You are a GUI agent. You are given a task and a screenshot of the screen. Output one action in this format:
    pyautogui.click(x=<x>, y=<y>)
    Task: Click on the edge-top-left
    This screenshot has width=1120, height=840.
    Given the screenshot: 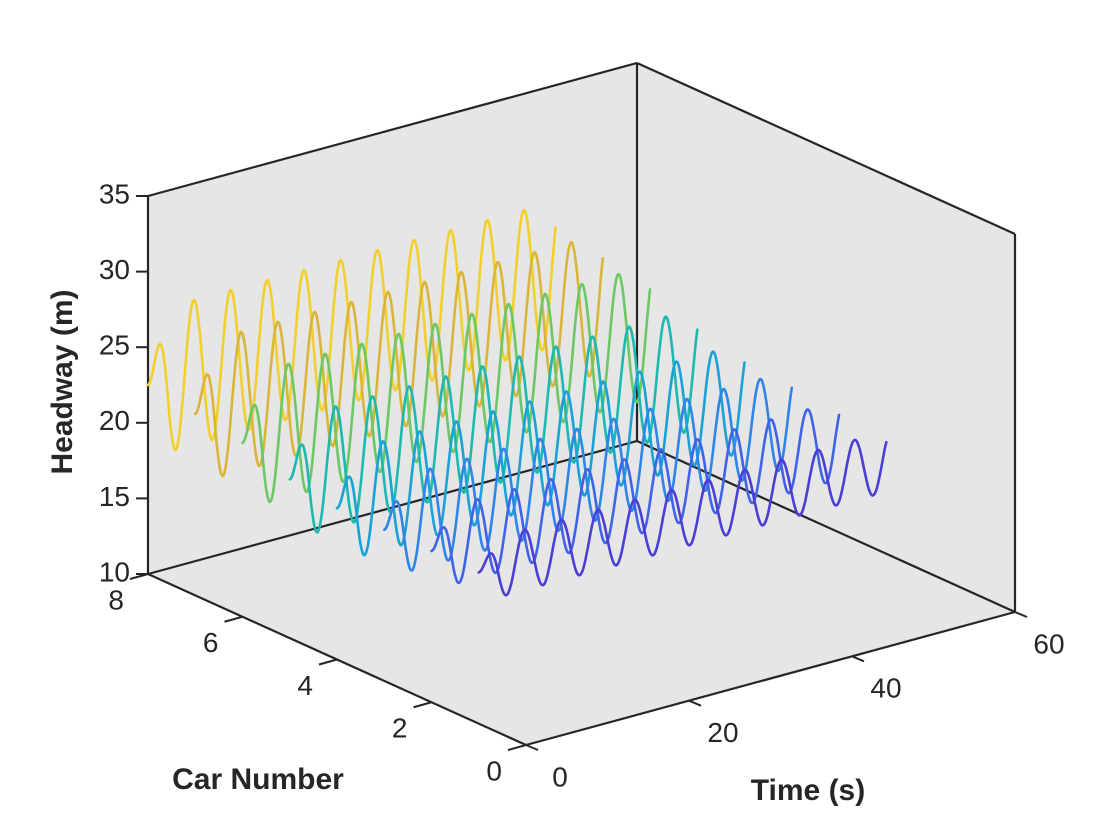 What is the action you would take?
    pyautogui.click(x=392, y=129)
    